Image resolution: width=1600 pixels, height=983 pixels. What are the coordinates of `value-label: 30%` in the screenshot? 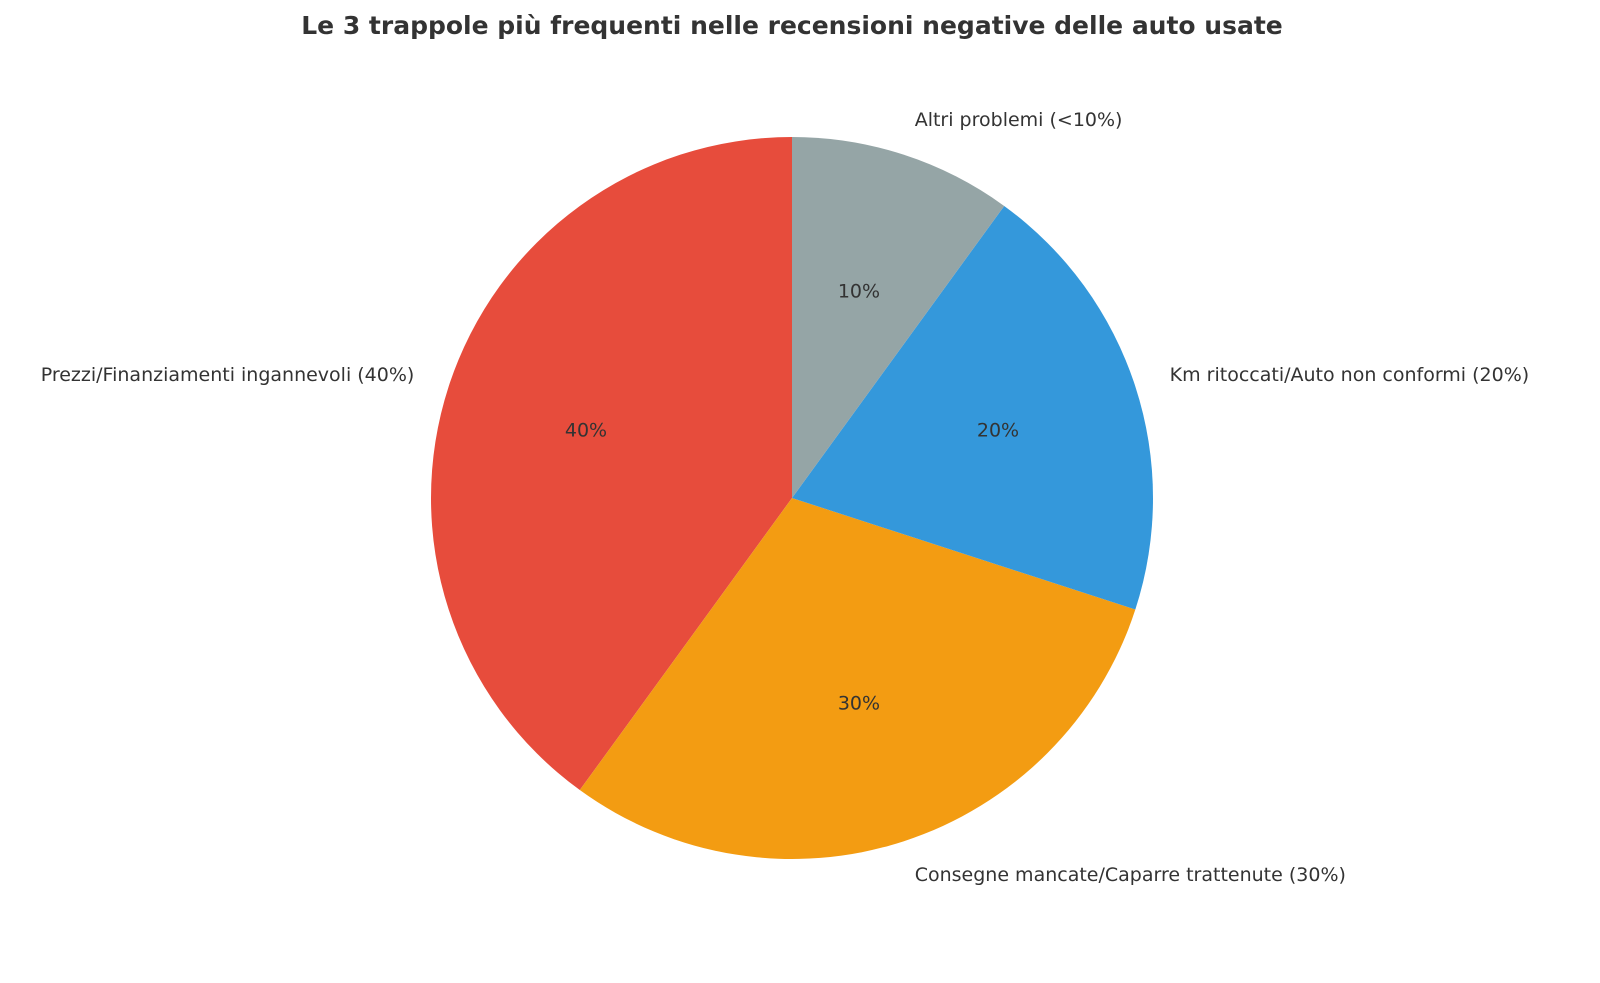 It's located at (859, 703).